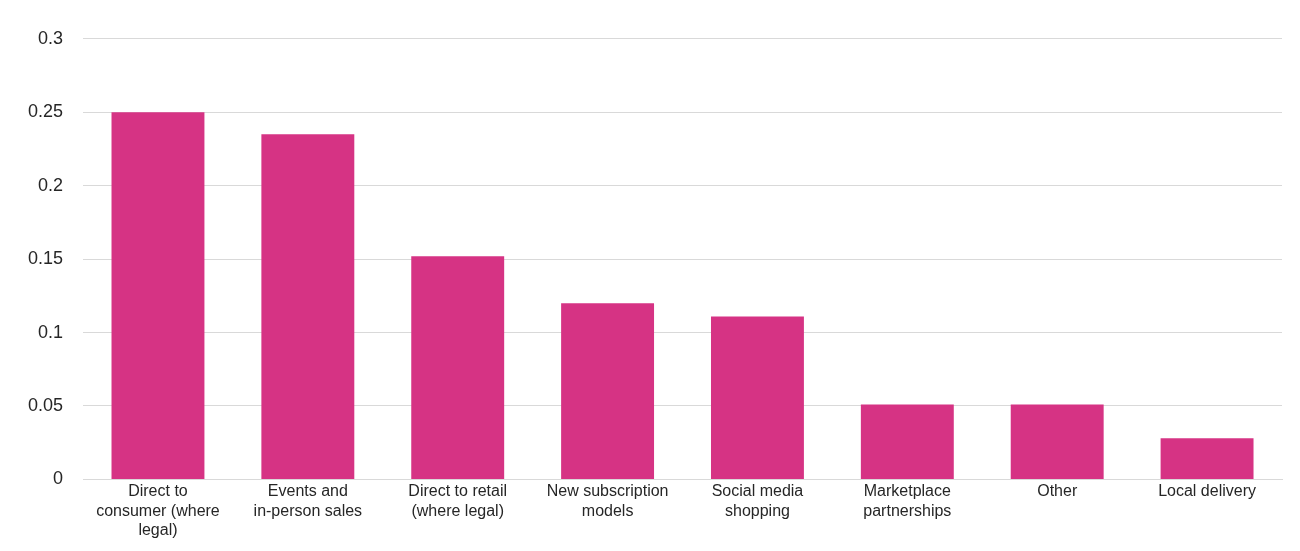 This screenshot has height=551, width=1300. Describe the element at coordinates (51, 184) in the screenshot. I see `y-tick-label: 0.2` at that location.